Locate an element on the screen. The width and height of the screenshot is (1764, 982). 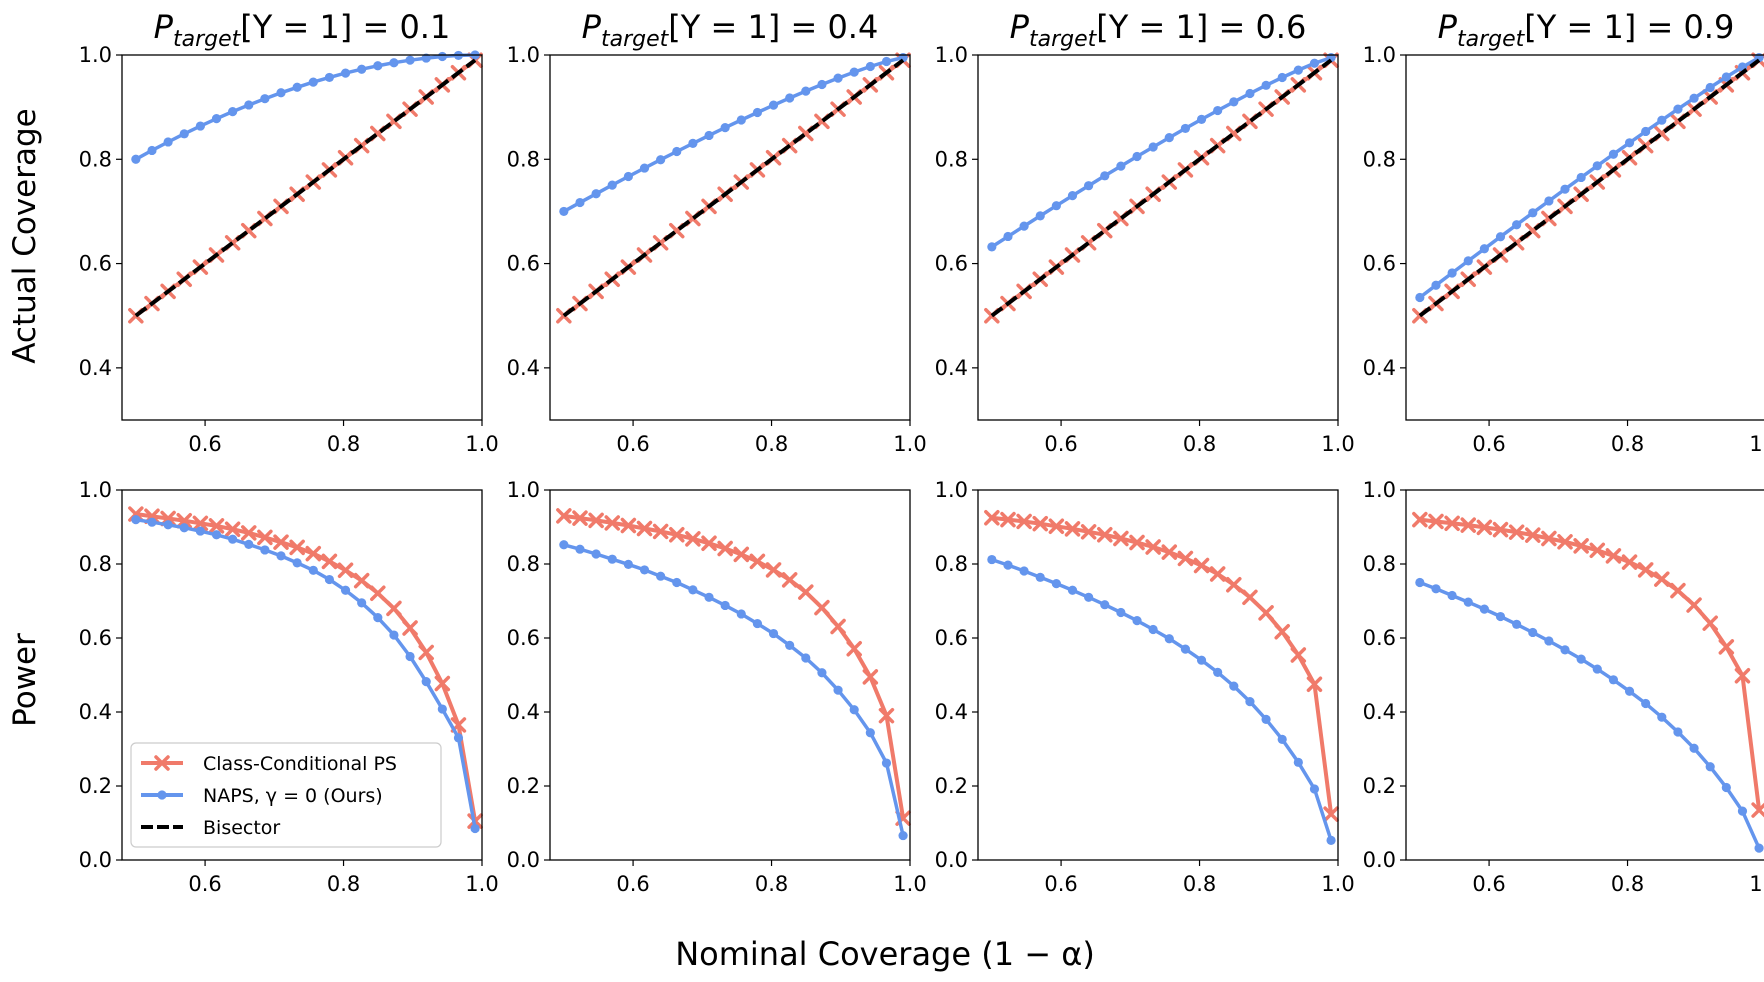
cc-ps-line is located at coordinates (306, 667).